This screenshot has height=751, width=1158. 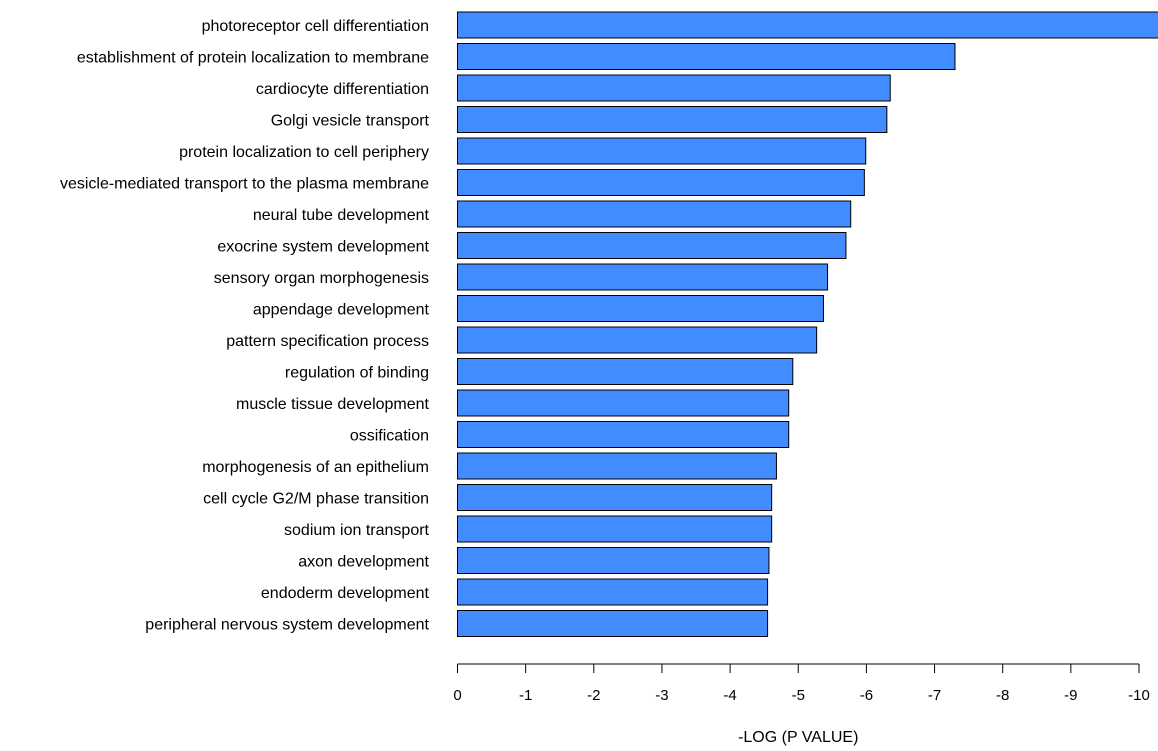 I want to click on category-label: ossification, so click(x=389, y=436).